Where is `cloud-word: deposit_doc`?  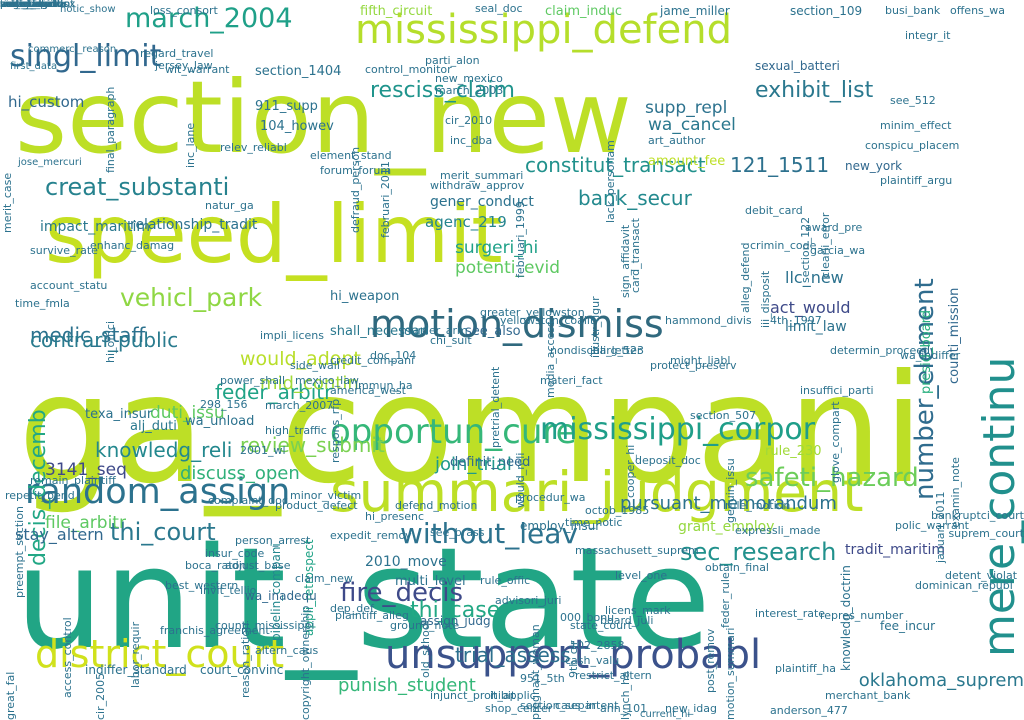
cloud-word: deposit_doc is located at coordinates (668, 460).